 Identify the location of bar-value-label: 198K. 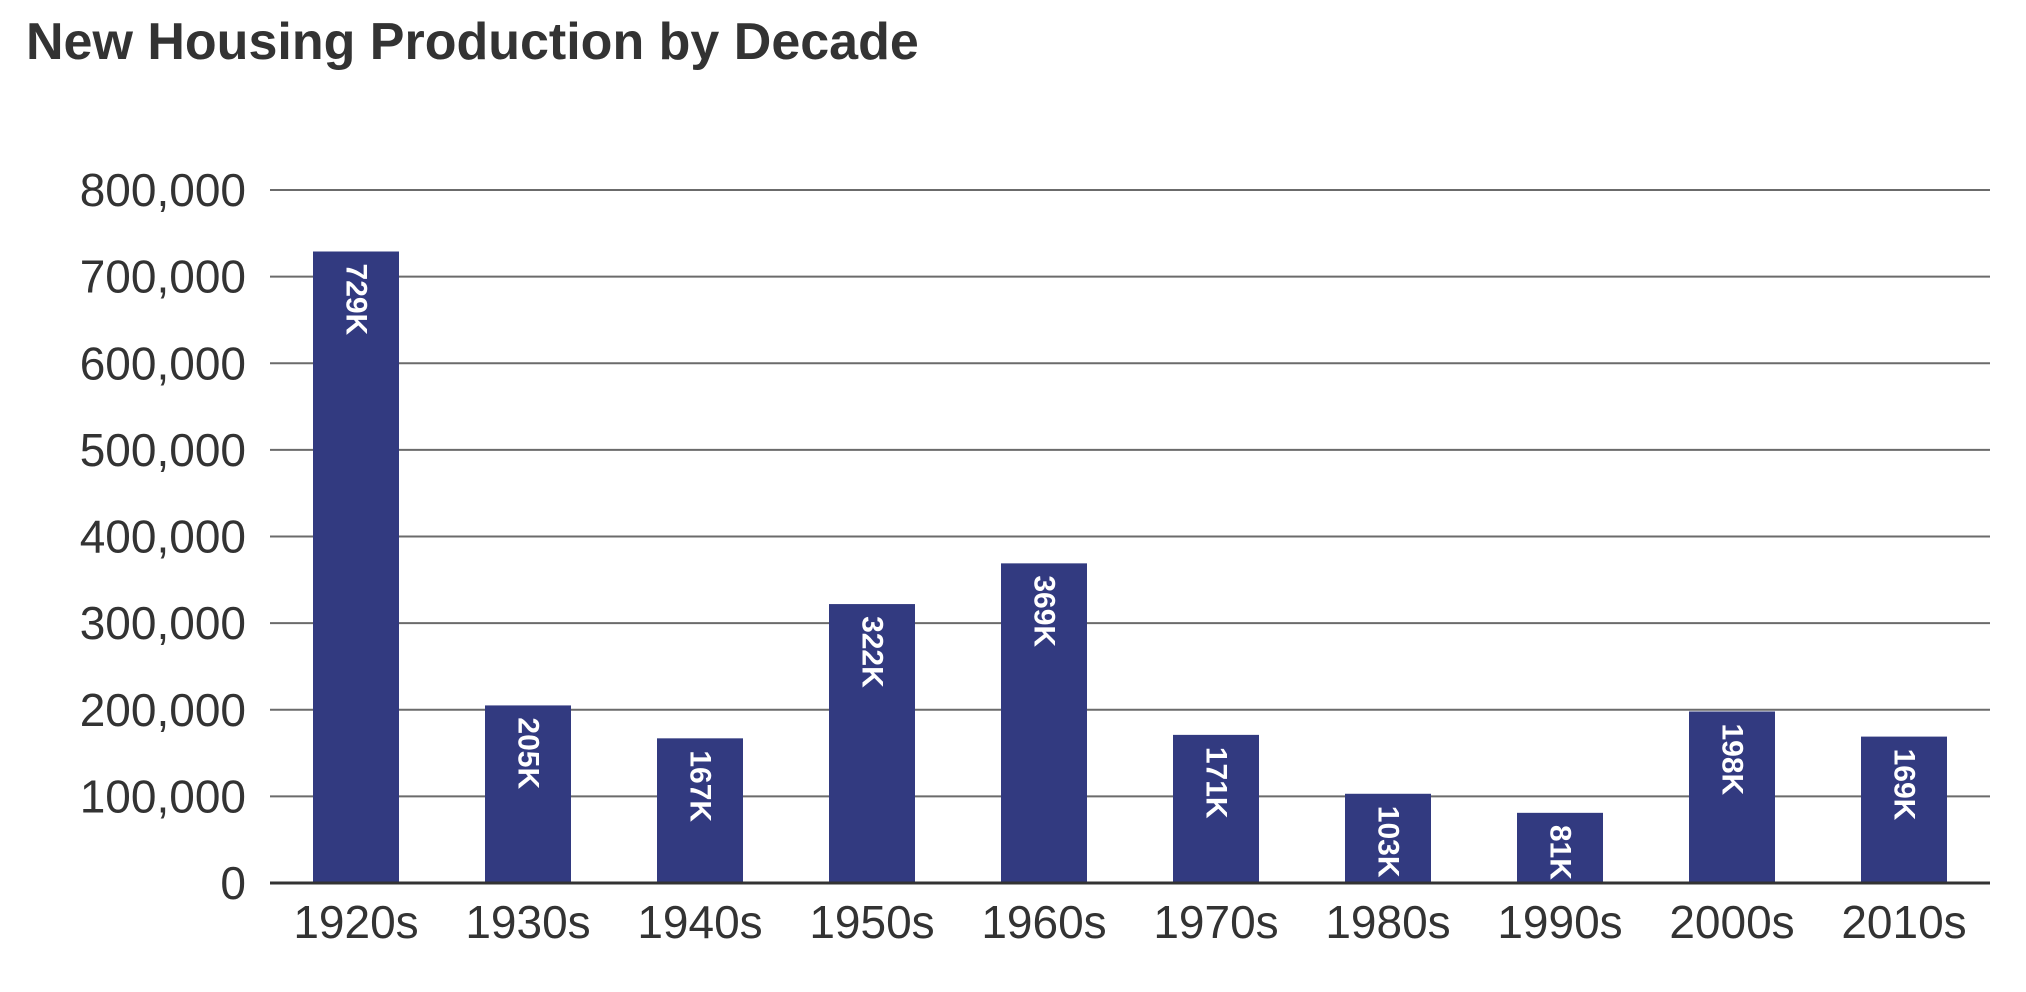
(1732, 759).